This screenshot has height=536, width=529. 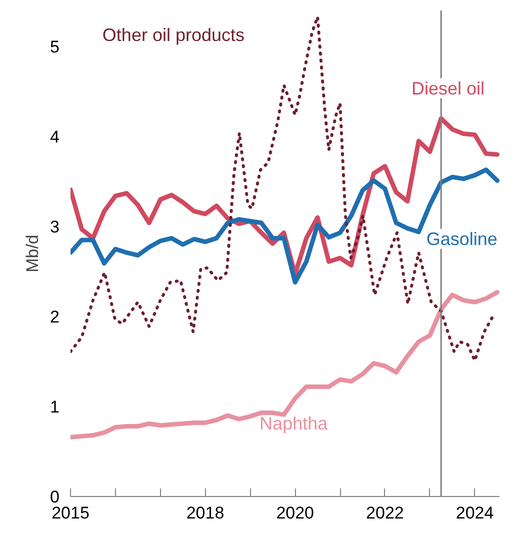 I want to click on x-tick-label: 2015, so click(x=71, y=513).